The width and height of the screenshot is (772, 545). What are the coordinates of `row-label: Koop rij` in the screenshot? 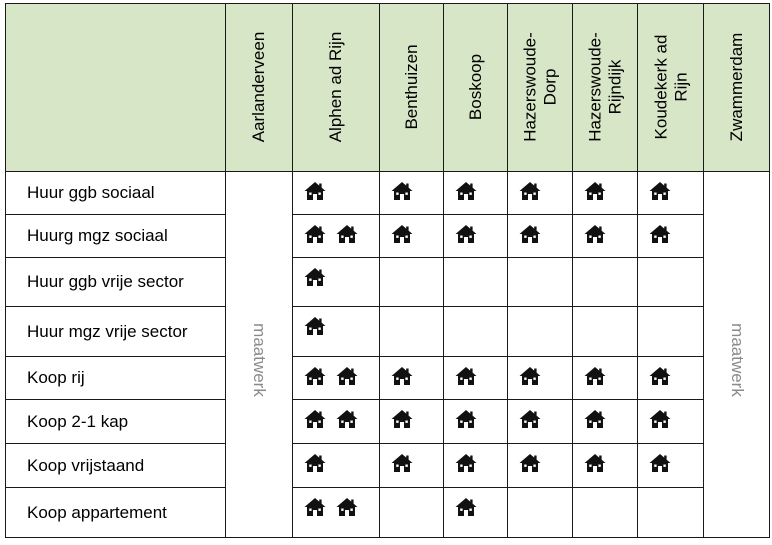 It's located at (115, 378).